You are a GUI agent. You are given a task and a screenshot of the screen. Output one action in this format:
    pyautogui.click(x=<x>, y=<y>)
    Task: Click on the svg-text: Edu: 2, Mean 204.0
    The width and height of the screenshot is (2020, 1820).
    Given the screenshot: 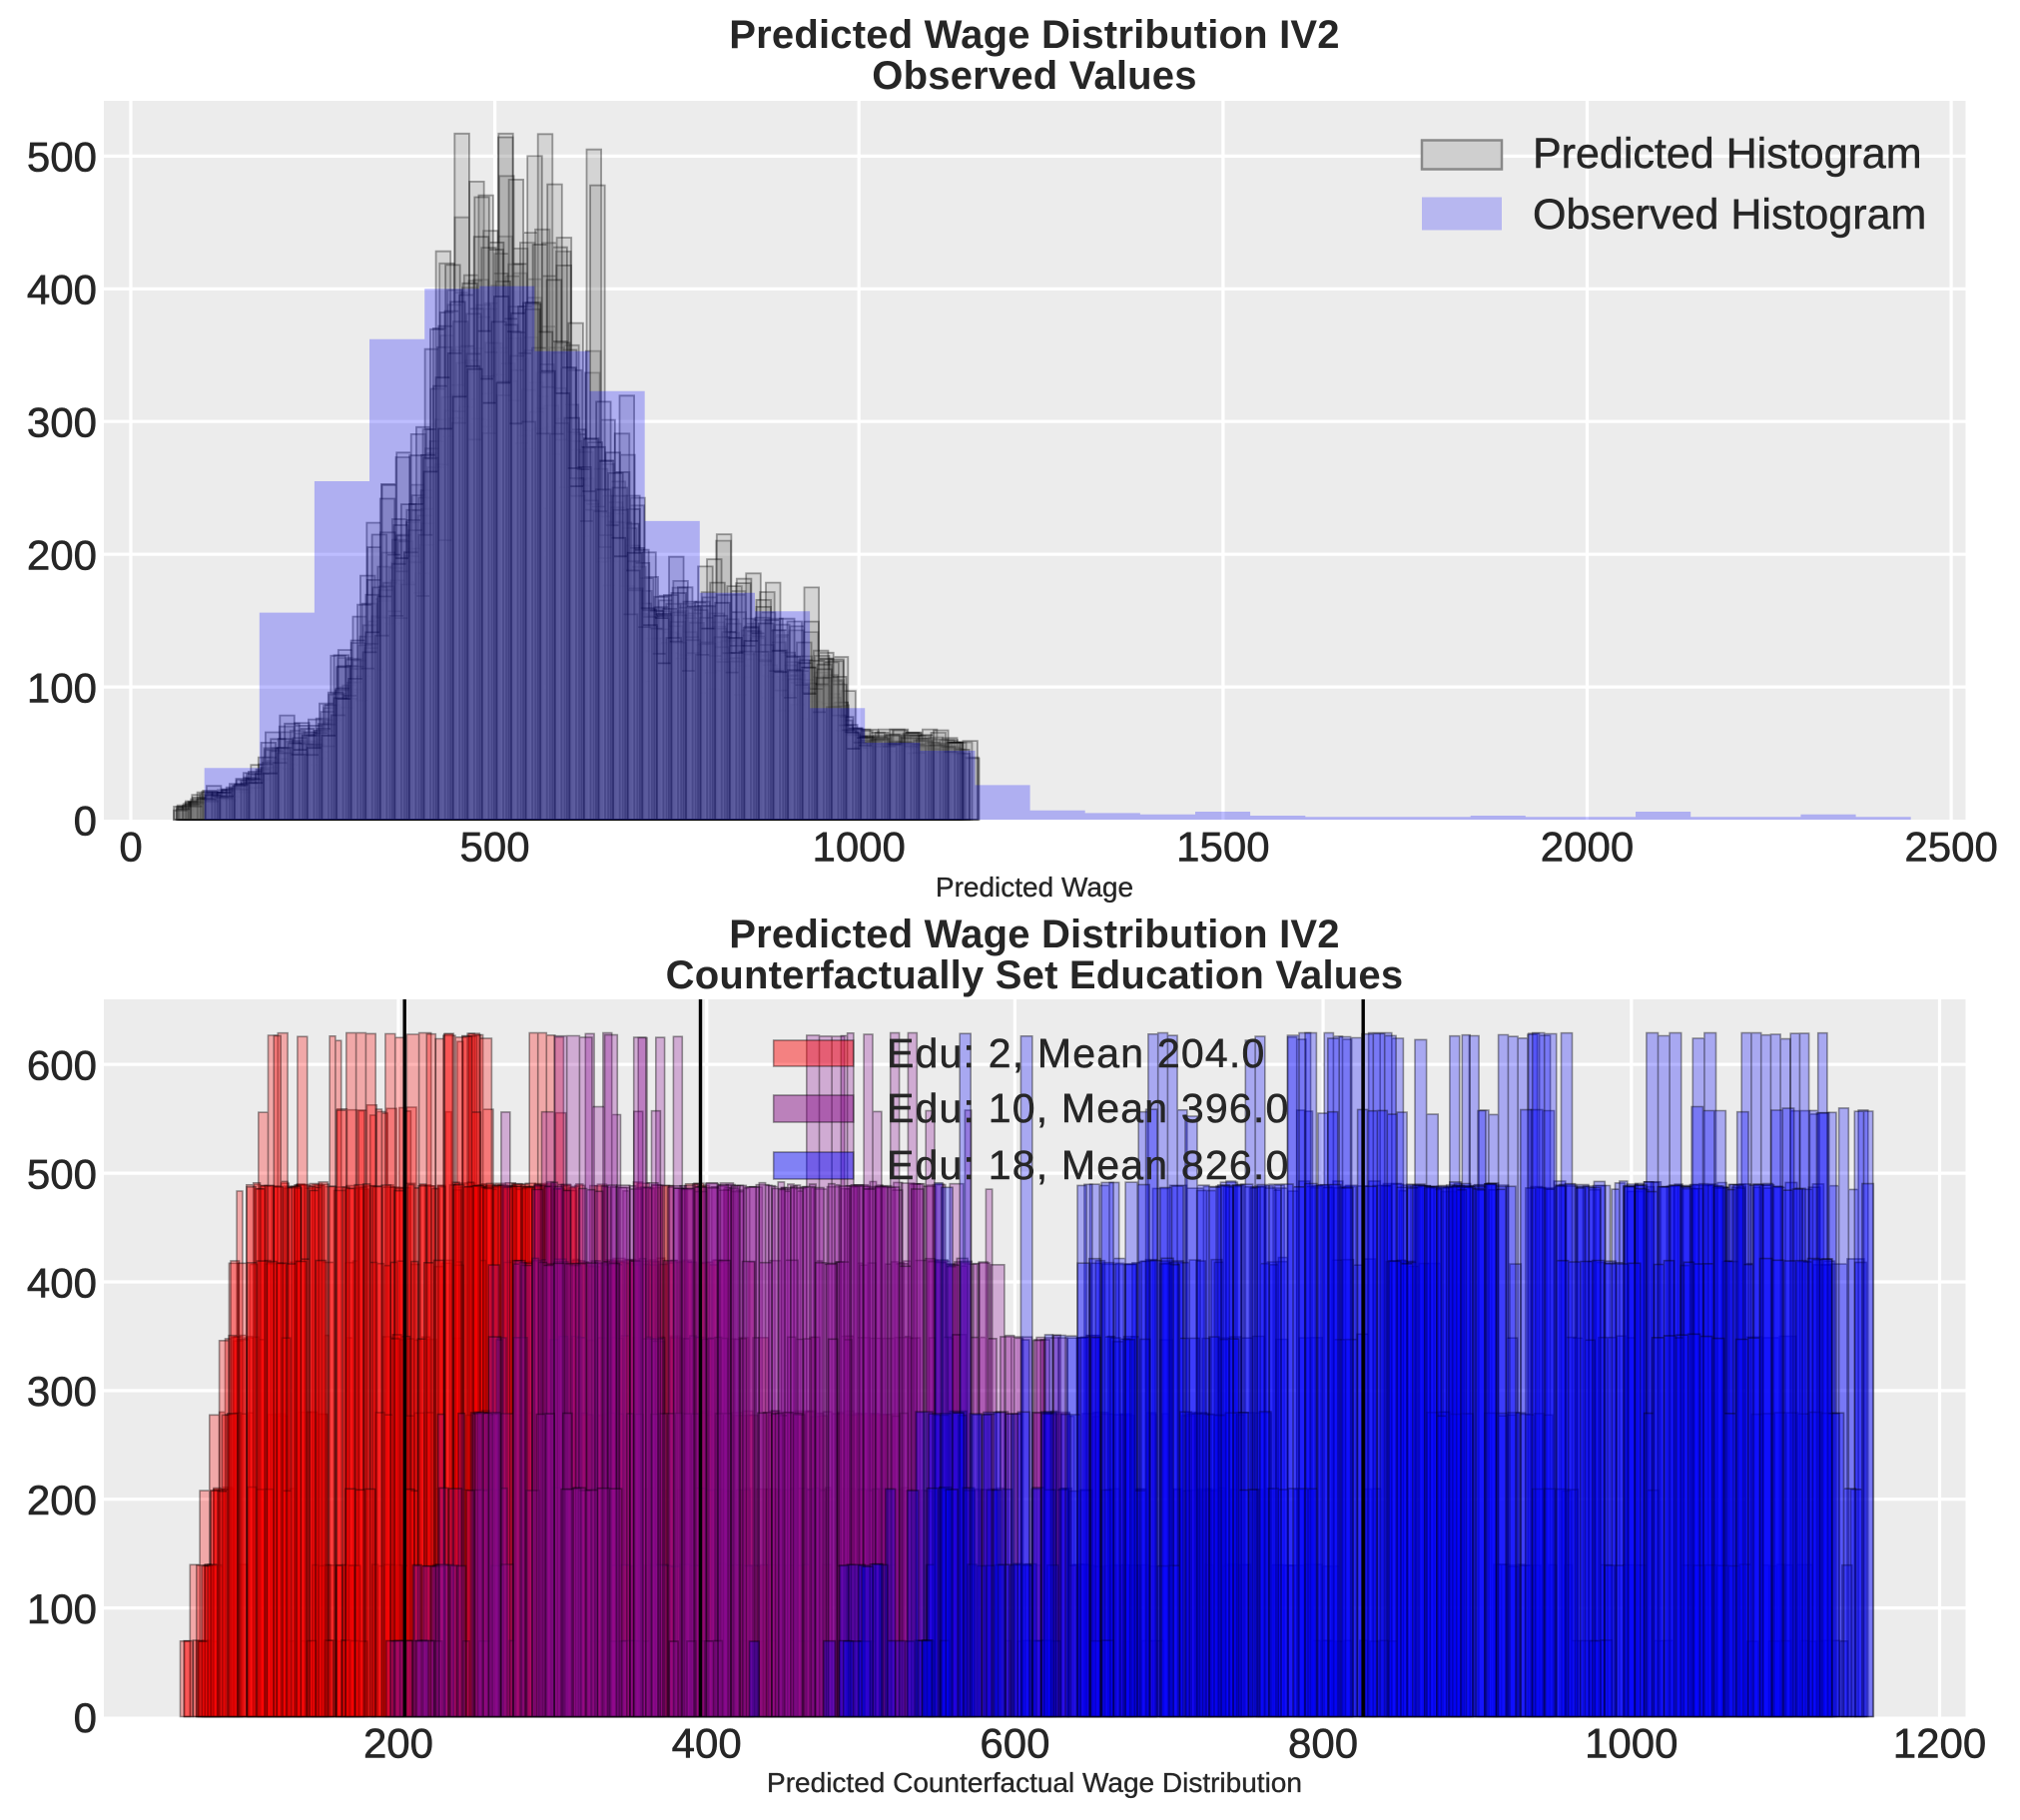 What is the action you would take?
    pyautogui.click(x=1076, y=1053)
    